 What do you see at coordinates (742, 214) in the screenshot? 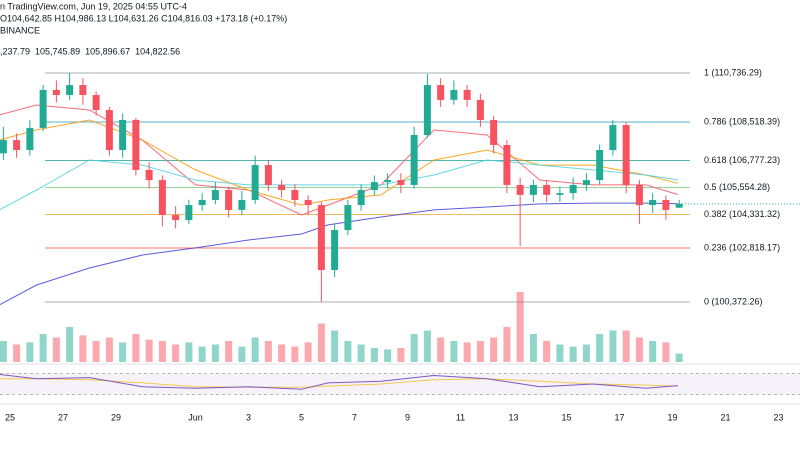
I see `fib-label: 0.382 (104,331.32)` at bounding box center [742, 214].